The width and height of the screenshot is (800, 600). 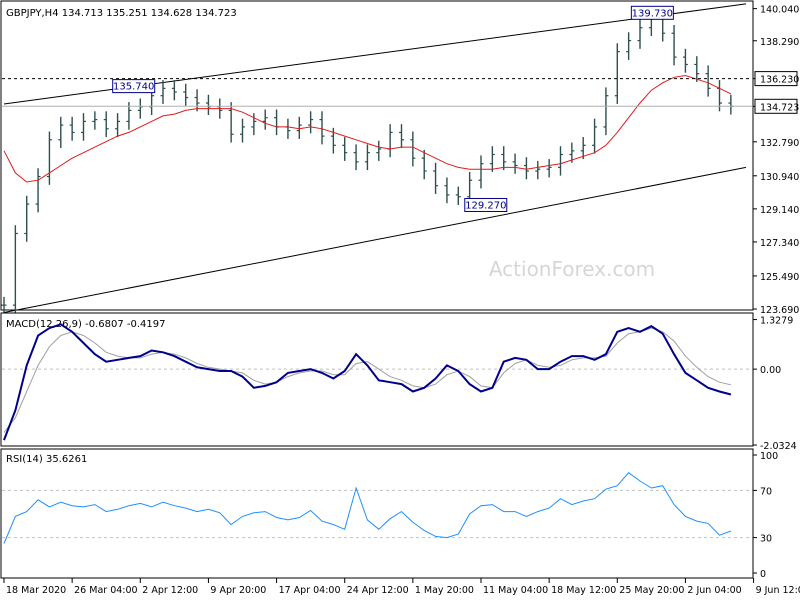 I want to click on time-axis-tick-label: 24 Apr 12:00, so click(x=378, y=590).